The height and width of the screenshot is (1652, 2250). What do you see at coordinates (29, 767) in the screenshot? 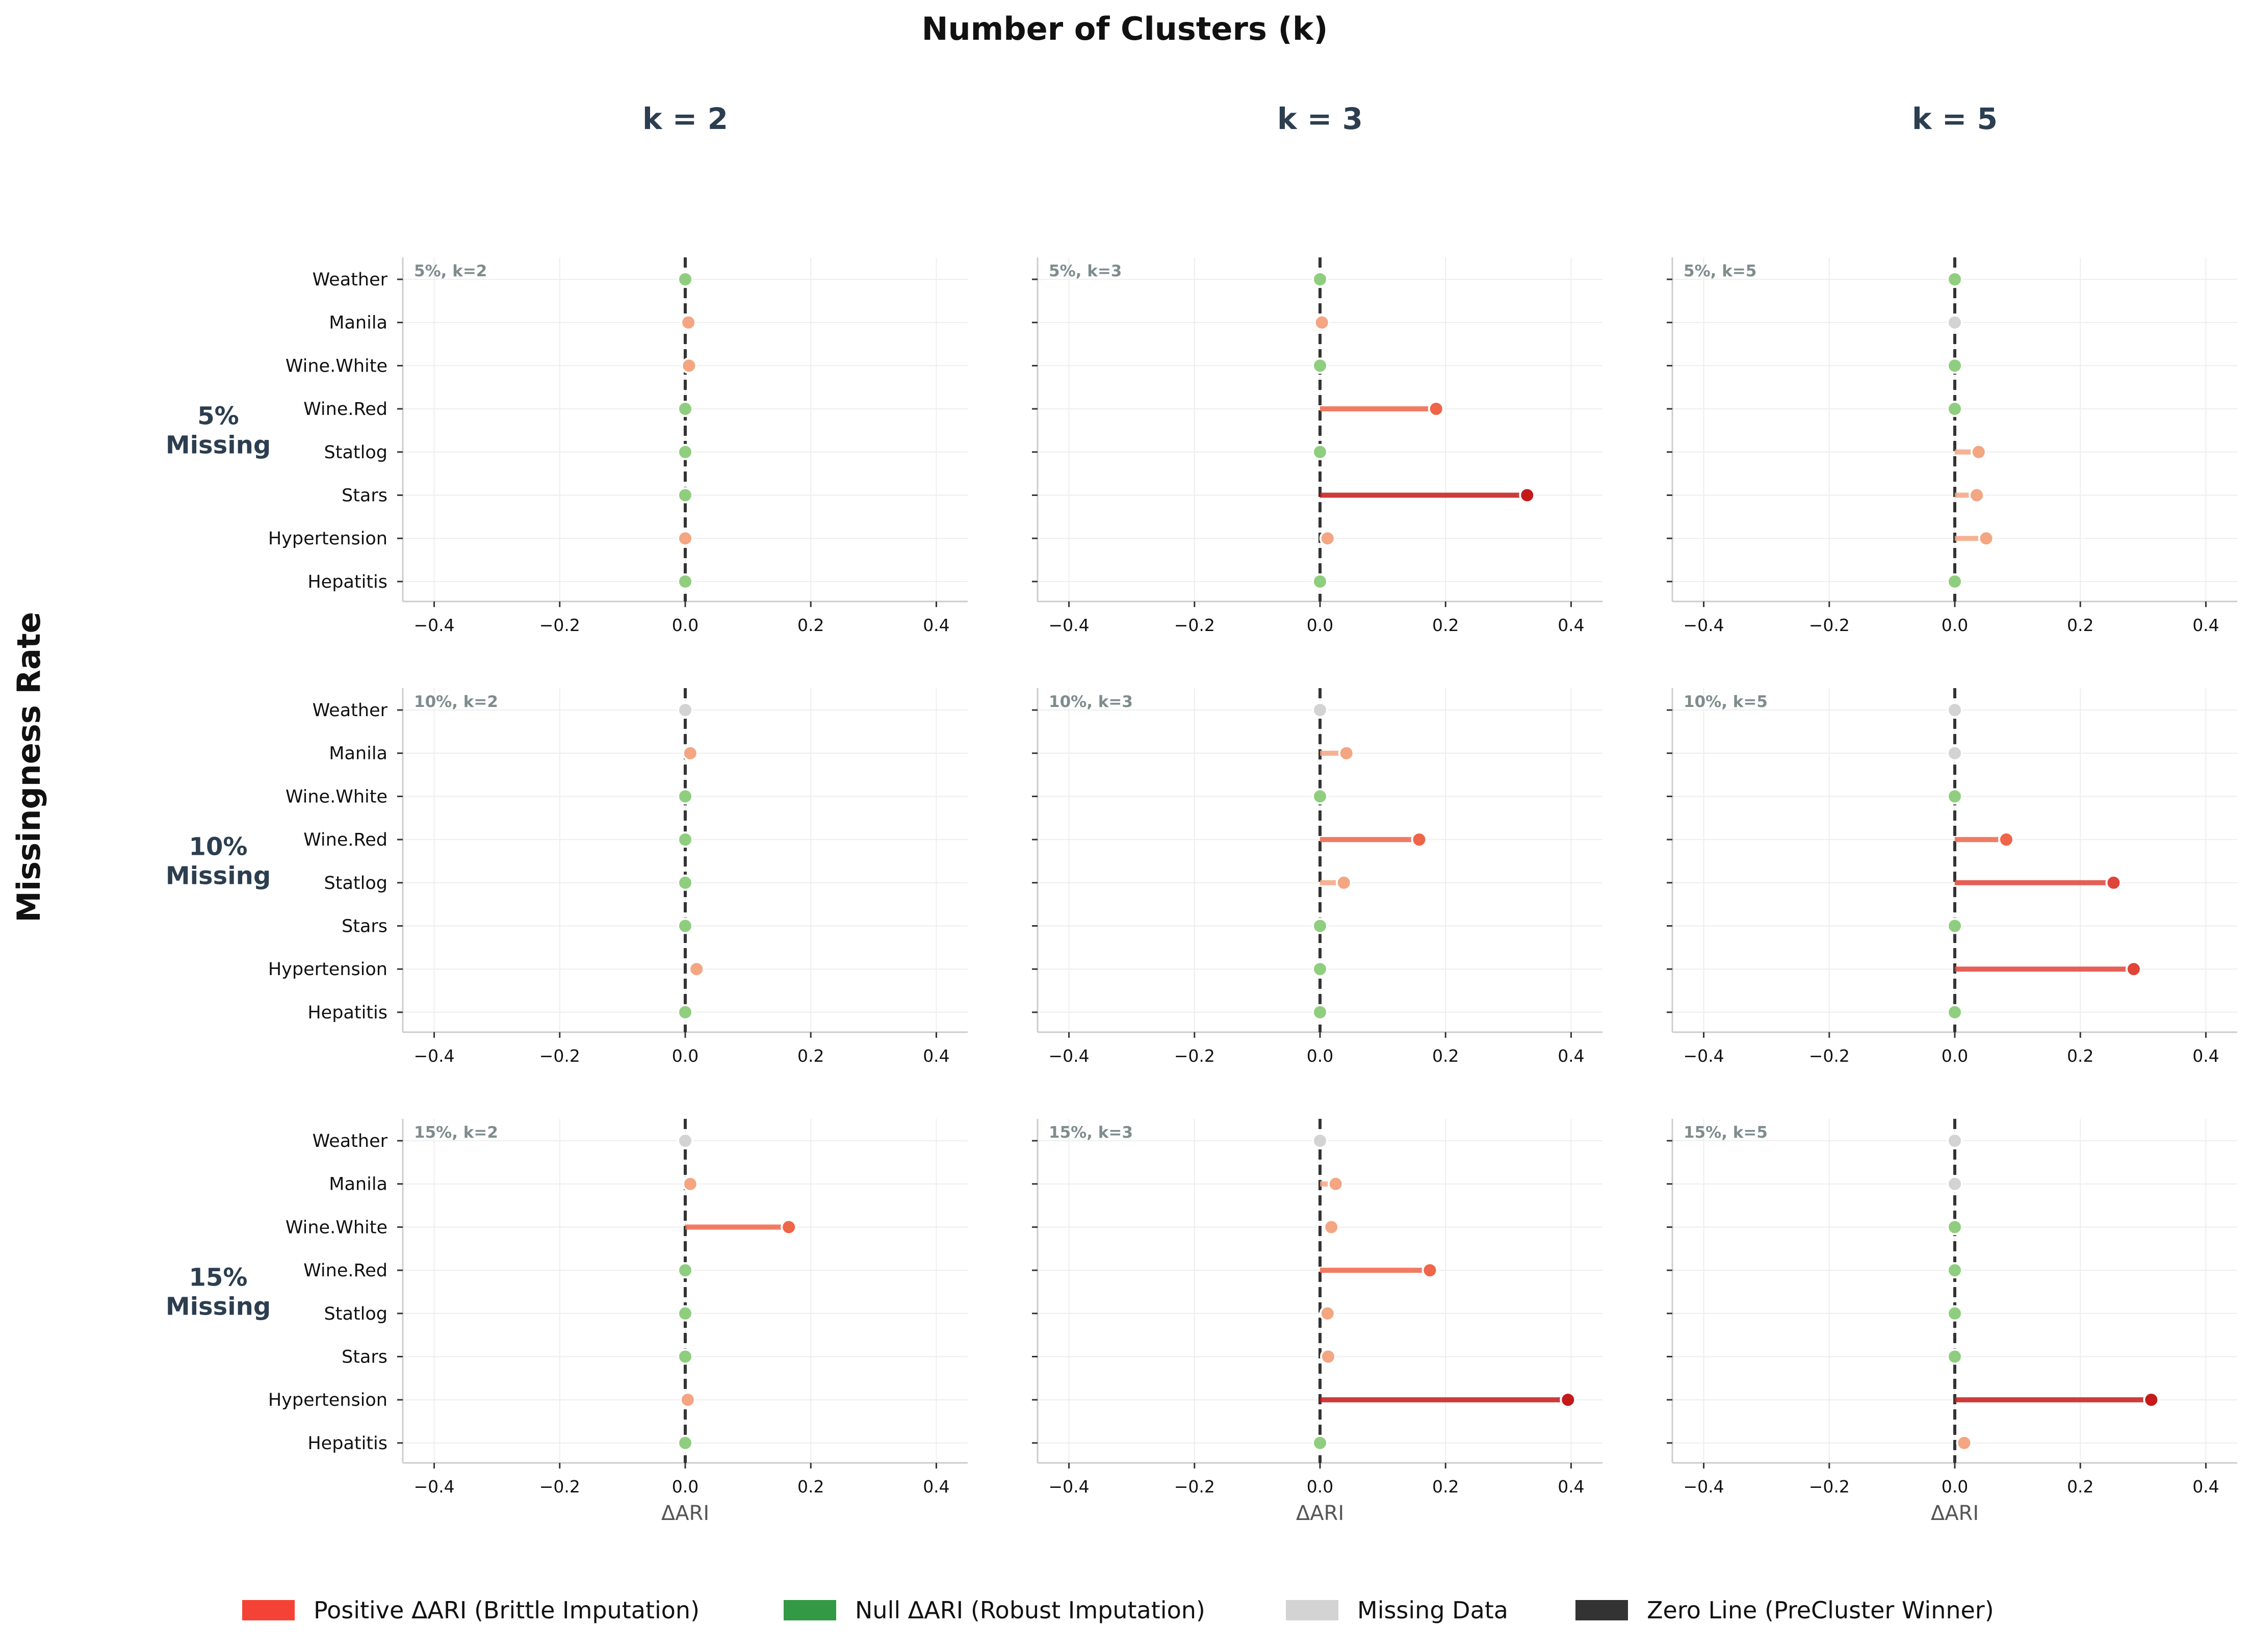
I see `figure-row-header: Missingness Rate` at bounding box center [29, 767].